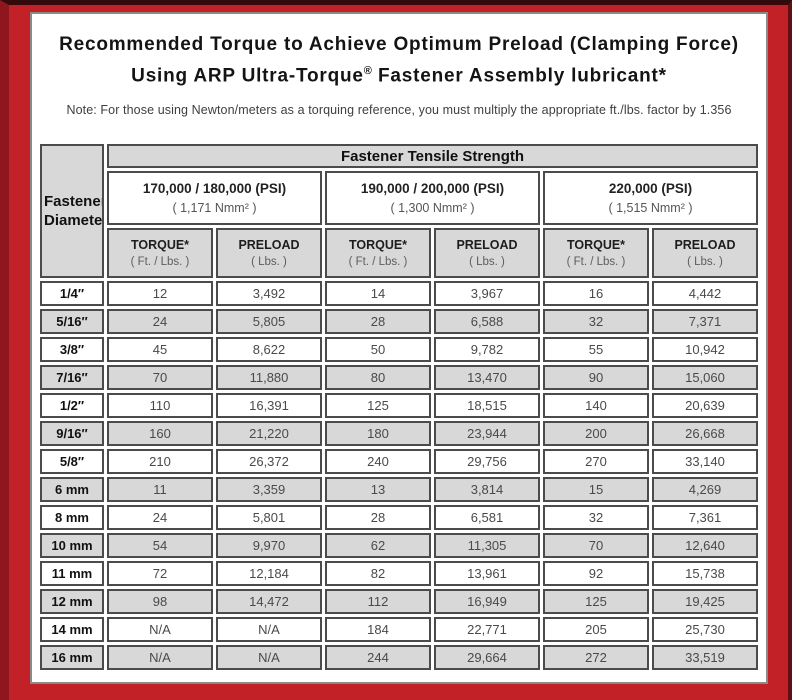 This screenshot has height=700, width=792. I want to click on torque-value: 11, so click(160, 490).